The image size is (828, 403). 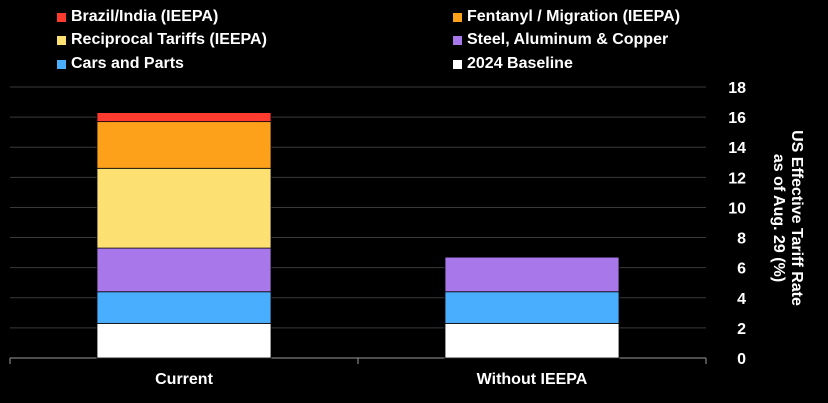 I want to click on legend-item-steel-aluminum-copper: Steel, Aluminum & Copper, so click(x=560, y=40).